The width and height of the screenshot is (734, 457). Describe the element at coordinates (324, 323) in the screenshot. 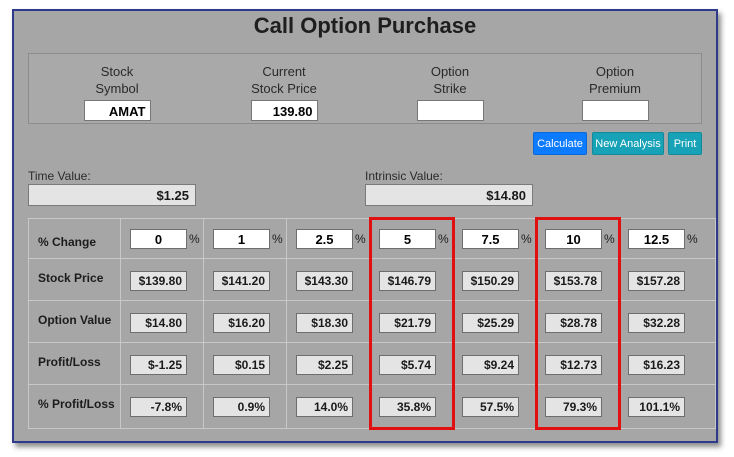

I see `option-value-value: $18.30` at that location.